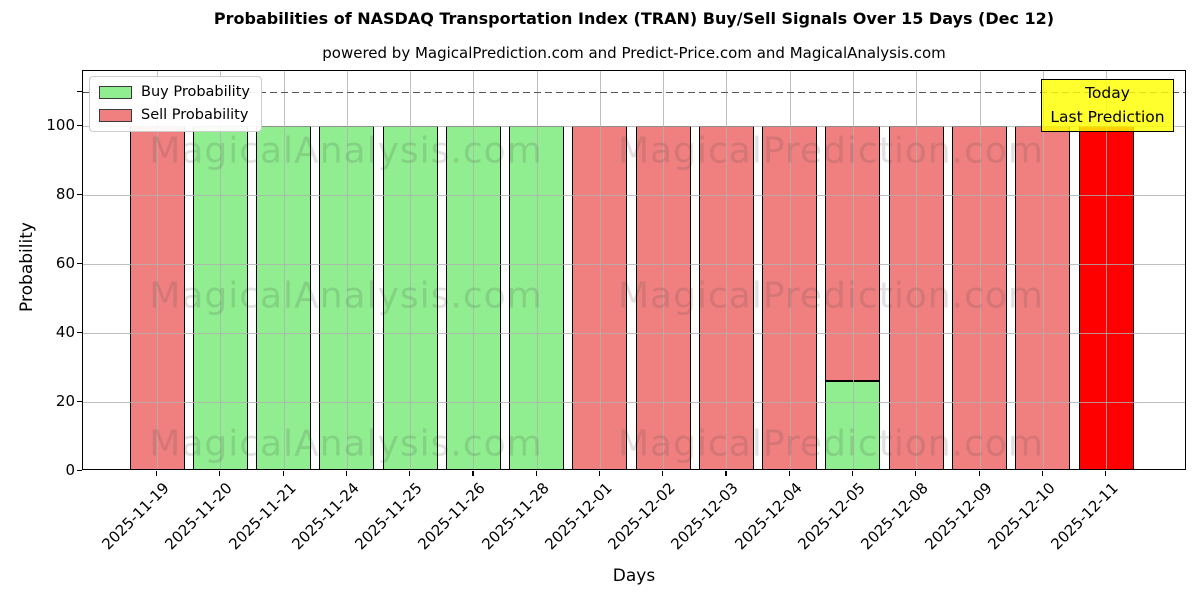 Image resolution: width=1200 pixels, height=600 pixels. Describe the element at coordinates (641, 516) in the screenshot. I see `x-tick-label: 2025-12-02` at that location.